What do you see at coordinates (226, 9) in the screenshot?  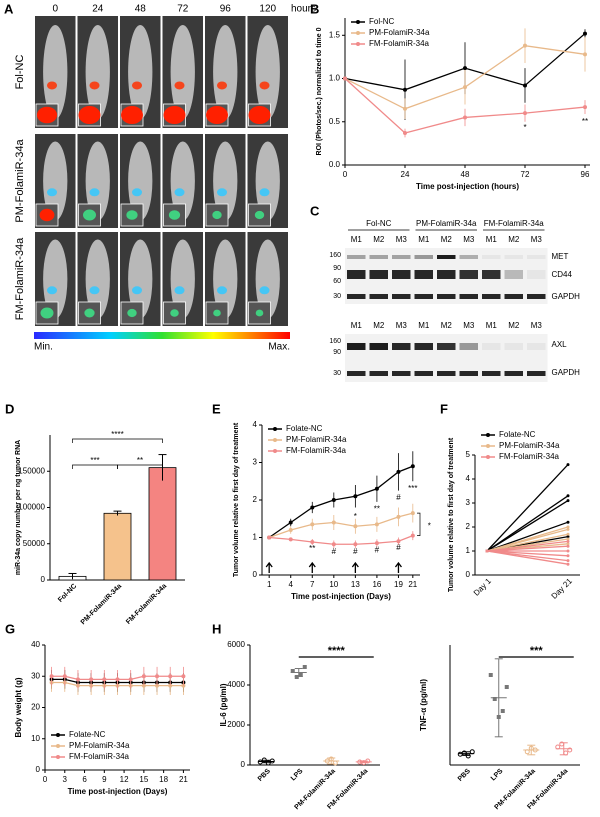 I see `time-label: 96` at bounding box center [226, 9].